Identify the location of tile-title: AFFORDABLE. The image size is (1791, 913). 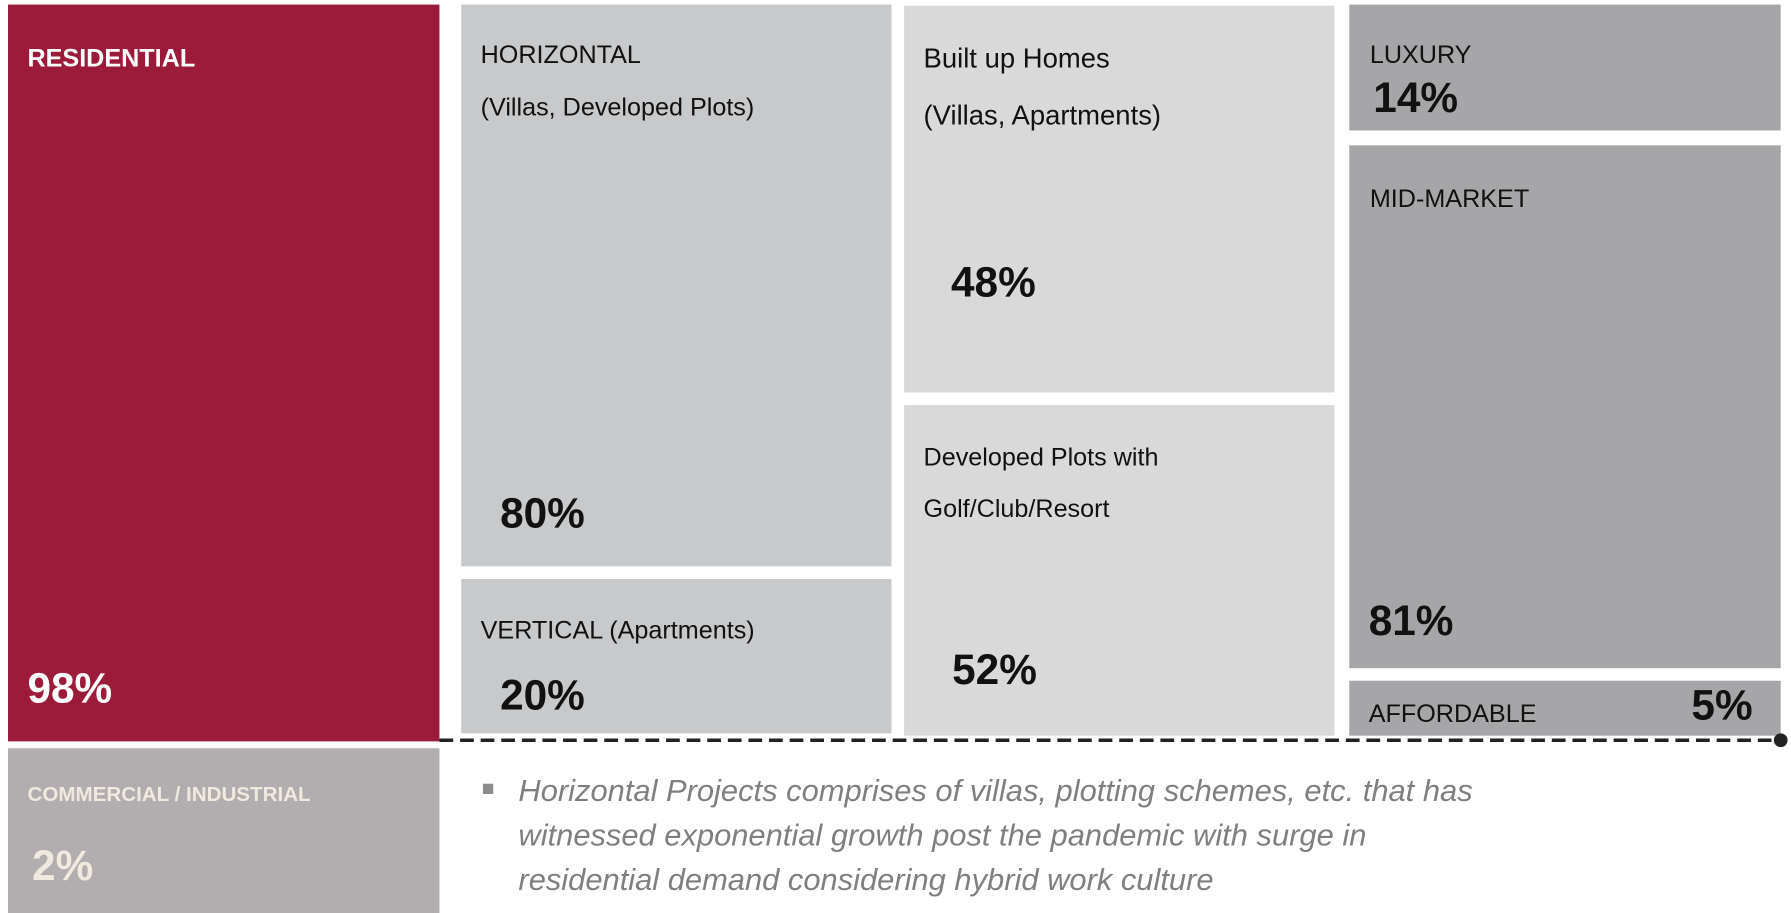
(1453, 714).